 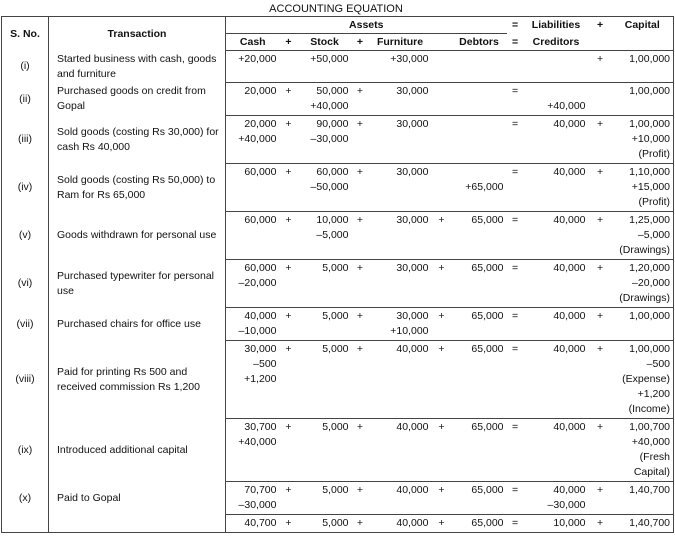 What do you see at coordinates (658, 364) in the screenshot?
I see `amount-line: –500` at bounding box center [658, 364].